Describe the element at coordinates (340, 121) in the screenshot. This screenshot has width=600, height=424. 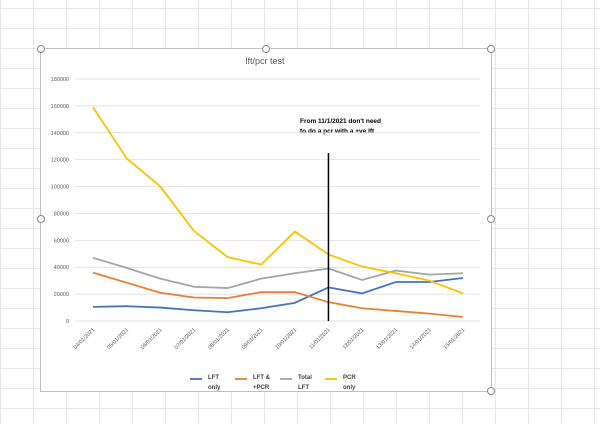
I see `annotation-line-1: From 11/1/2021 don't need` at that location.